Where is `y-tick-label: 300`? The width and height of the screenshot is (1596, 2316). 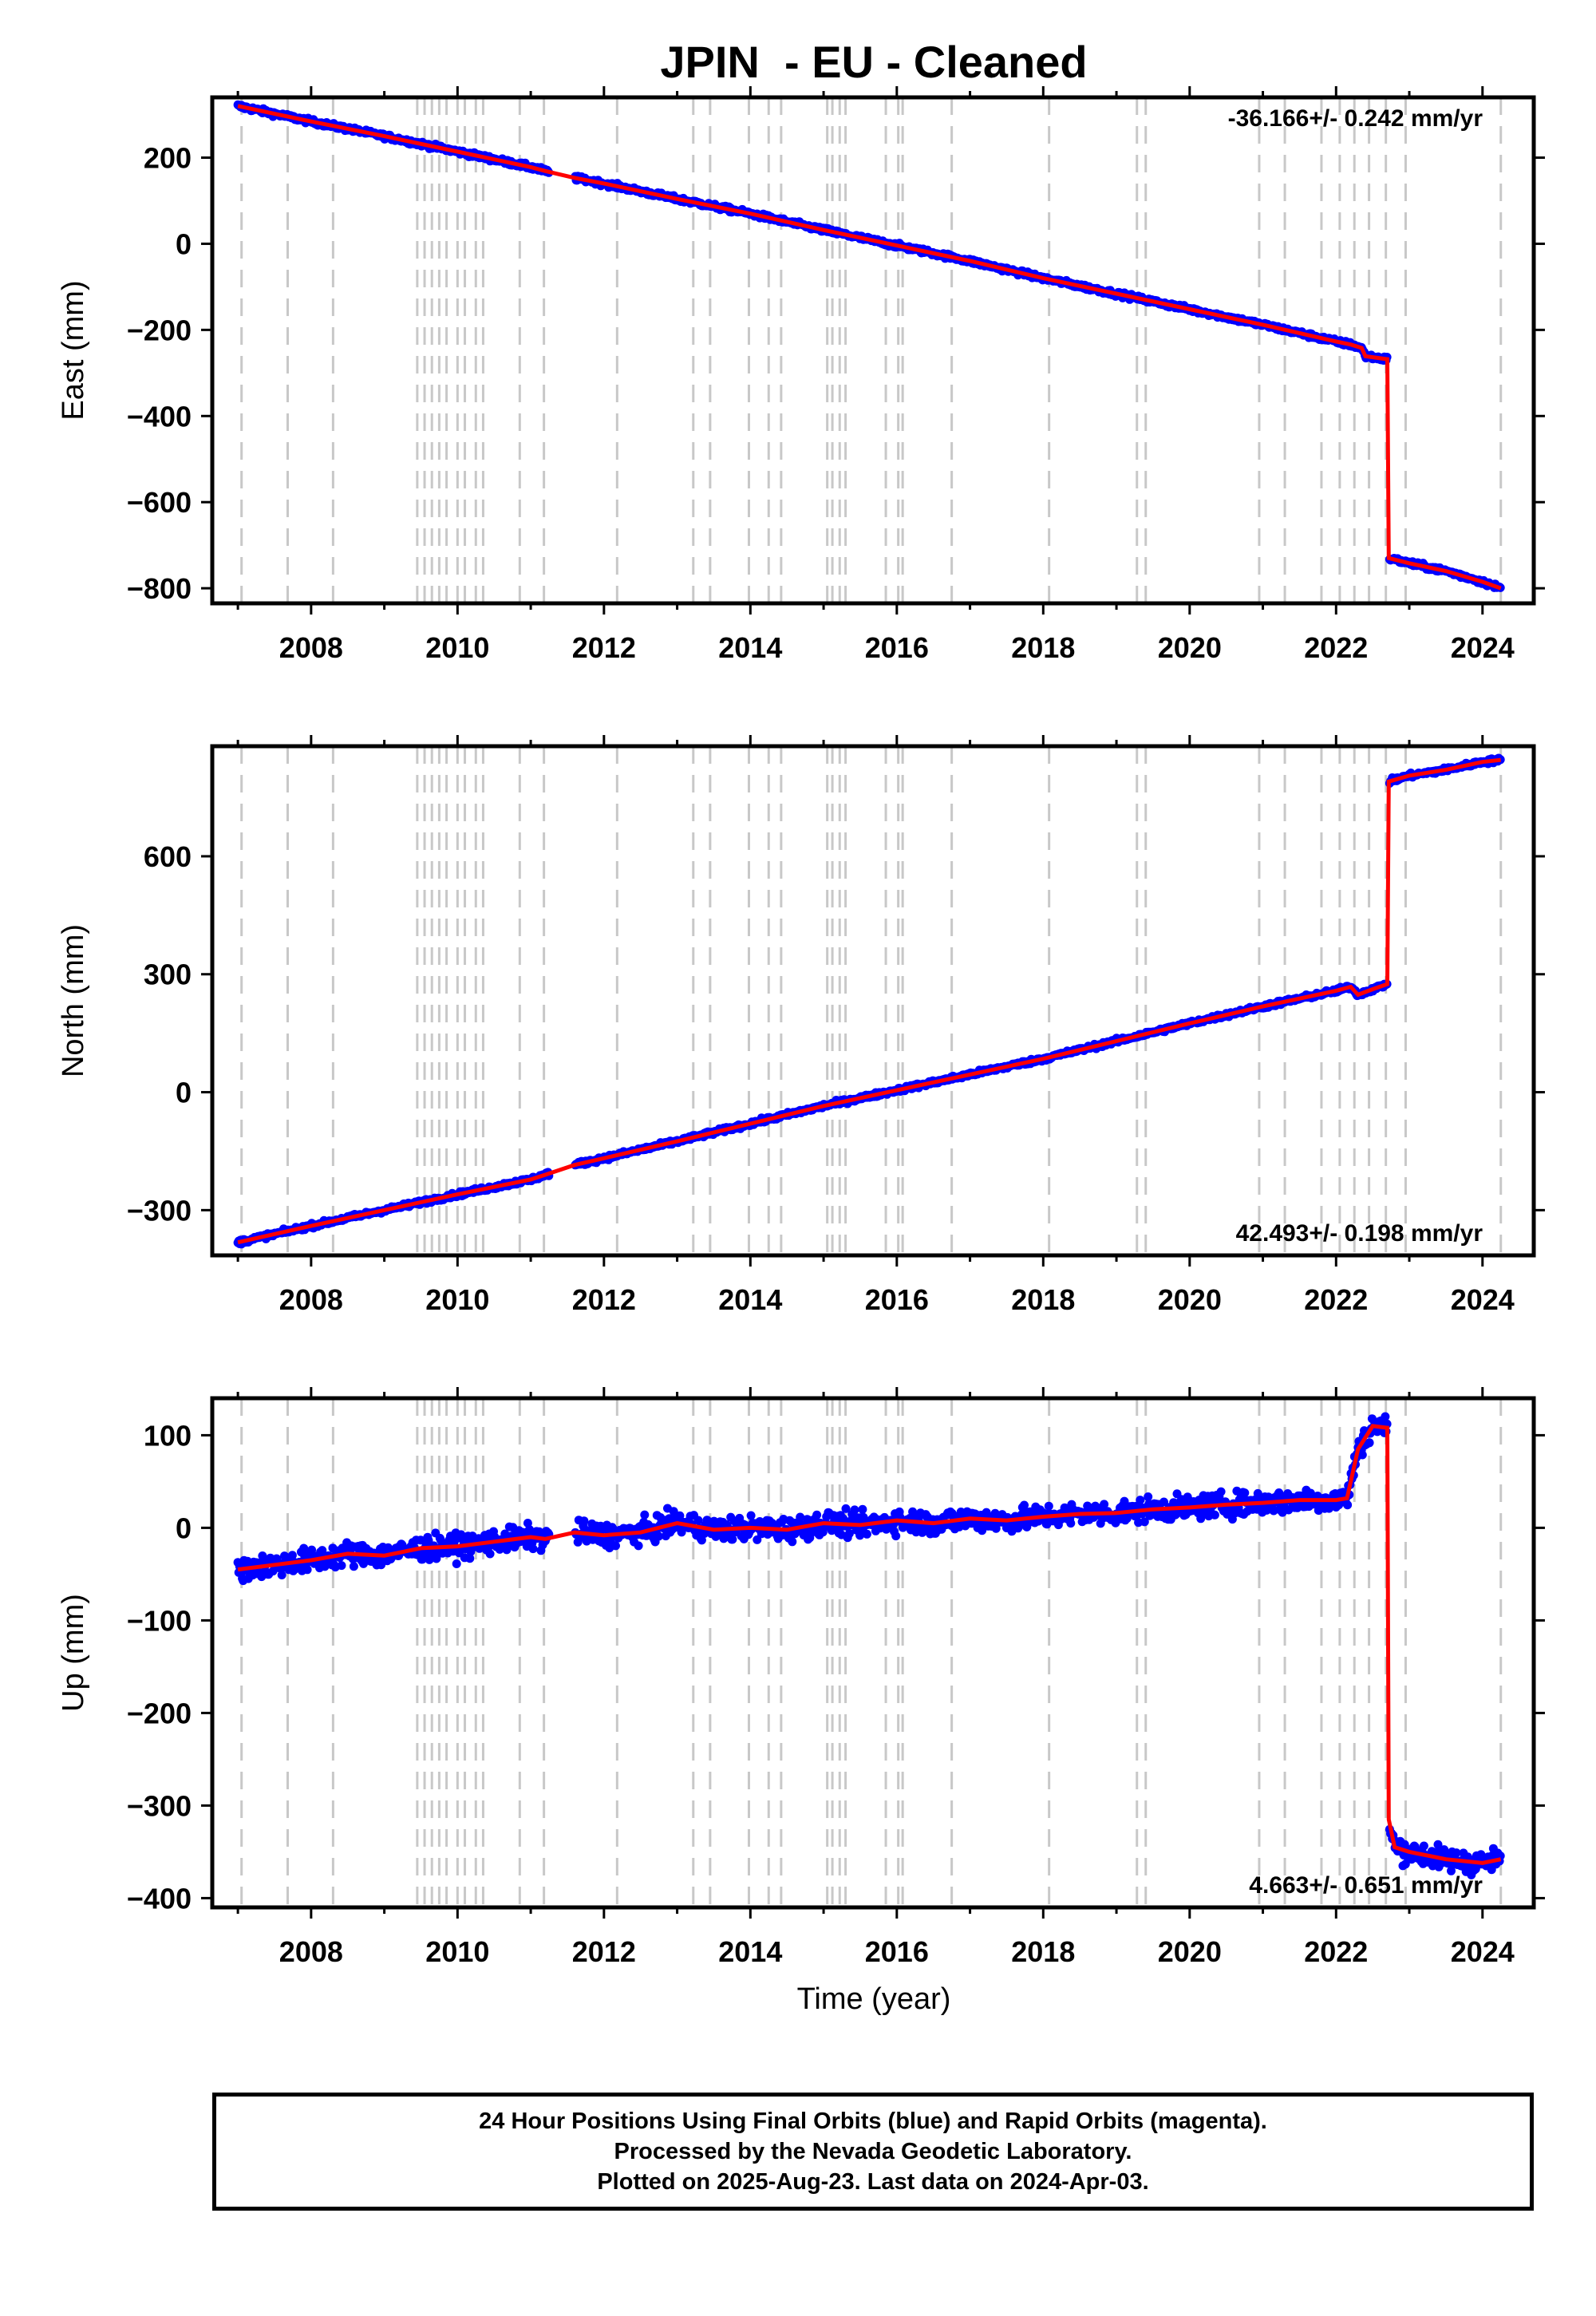
y-tick-label: 300 is located at coordinates (168, 974).